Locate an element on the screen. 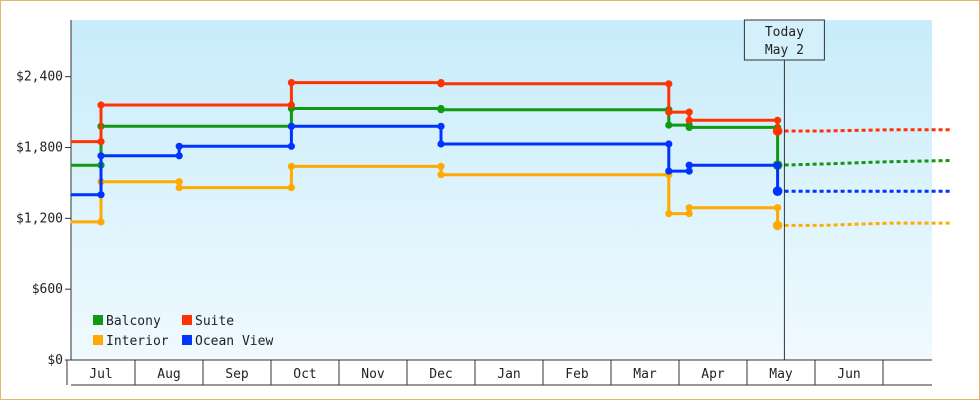 This screenshot has width=980, height=400. y-tick-label-0: $0 is located at coordinates (55, 360).